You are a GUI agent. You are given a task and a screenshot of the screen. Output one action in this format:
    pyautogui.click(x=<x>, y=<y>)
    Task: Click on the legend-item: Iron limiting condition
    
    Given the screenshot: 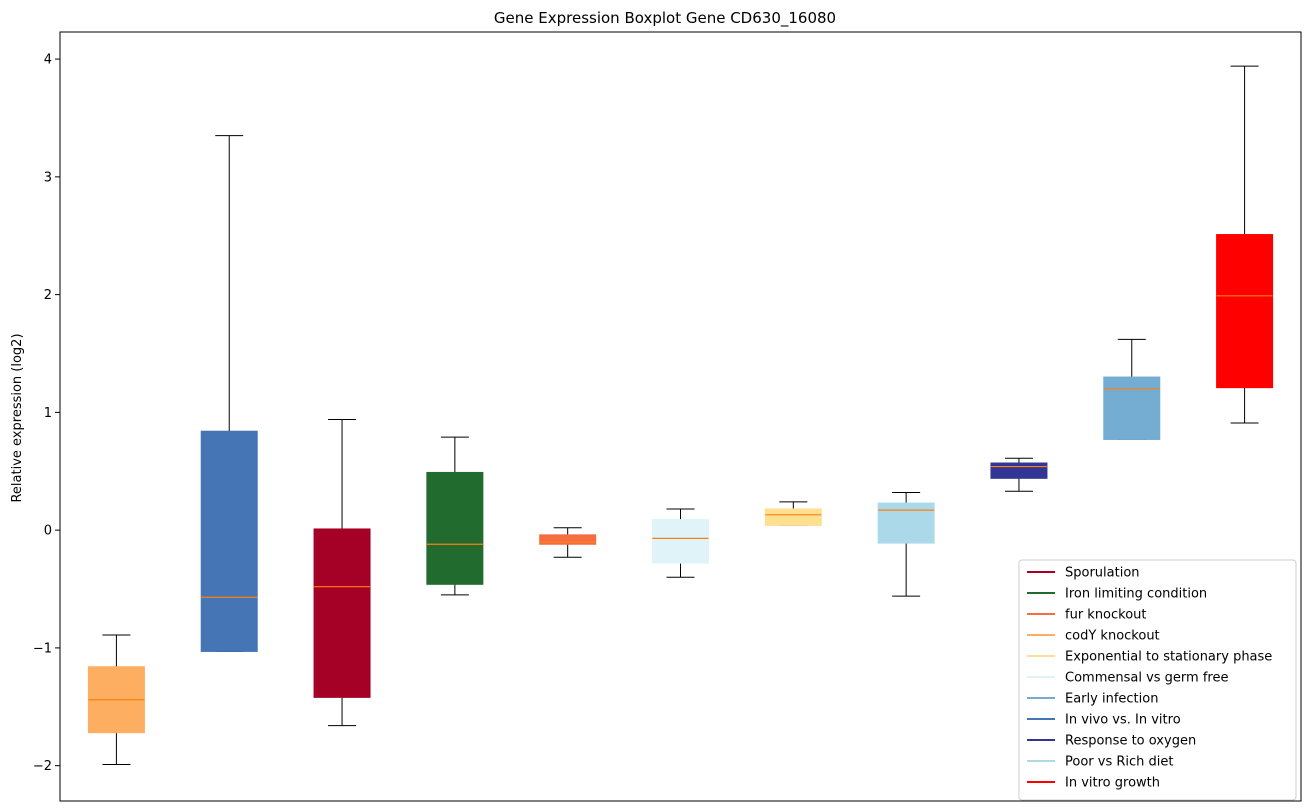 What is the action you would take?
    pyautogui.click(x=1117, y=594)
    